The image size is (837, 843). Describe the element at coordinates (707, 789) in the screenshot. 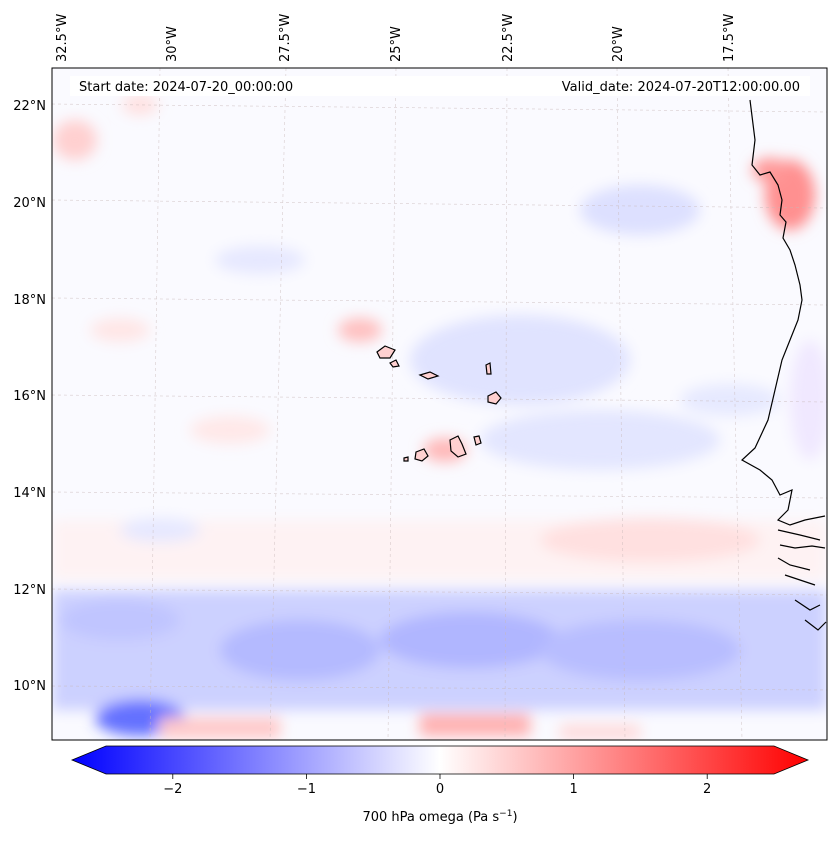

I see `colorbar-tick-label: 2` at that location.